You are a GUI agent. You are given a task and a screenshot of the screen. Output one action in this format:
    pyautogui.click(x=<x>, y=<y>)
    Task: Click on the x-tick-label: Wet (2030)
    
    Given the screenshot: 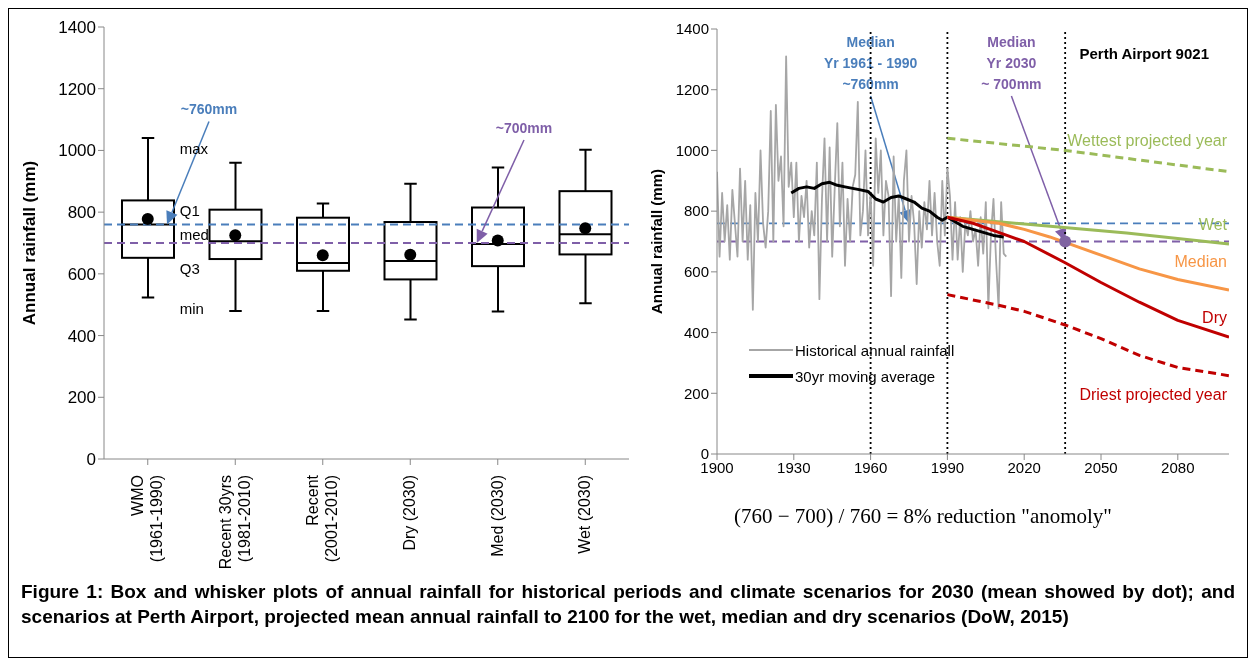 What is the action you would take?
    pyautogui.click(x=585, y=514)
    